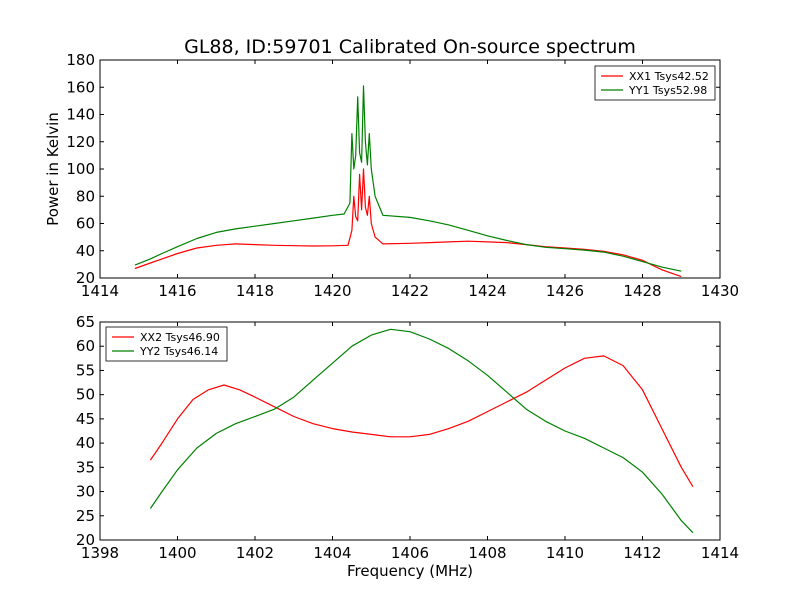 Image resolution: width=800 pixels, height=600 pixels. I want to click on y-tick-label: 30, so click(85, 492).